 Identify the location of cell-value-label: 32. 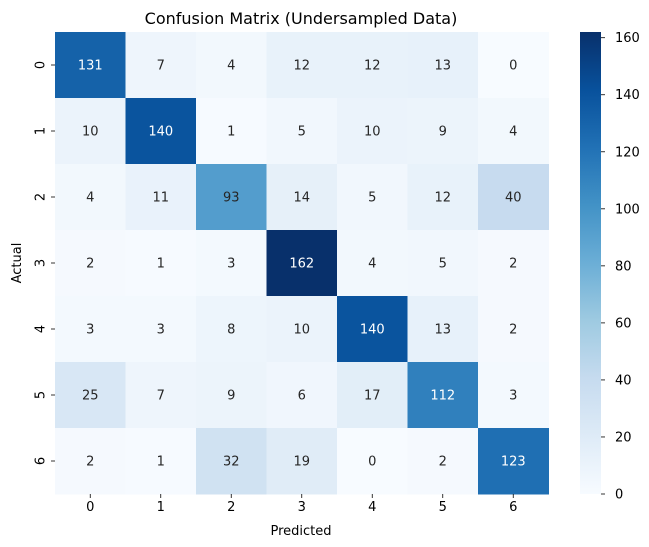
(231, 462).